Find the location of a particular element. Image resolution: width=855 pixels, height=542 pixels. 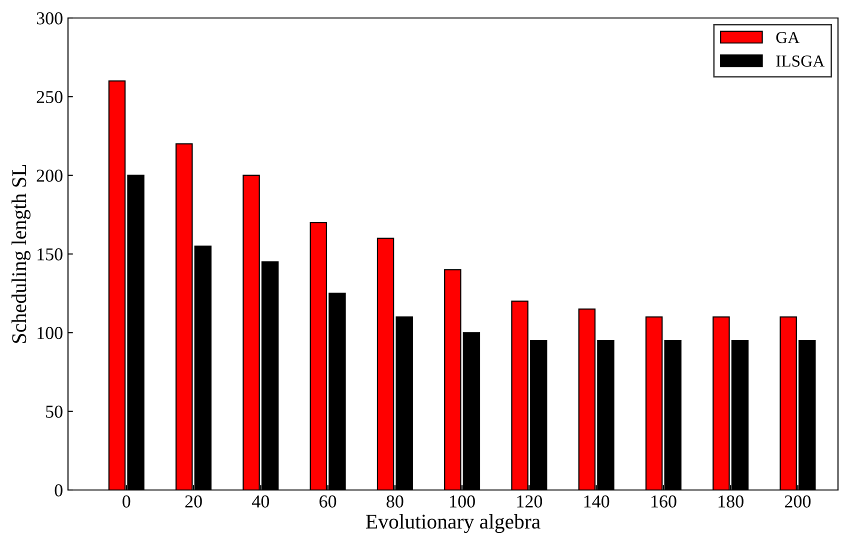

y-tick-label: 200 is located at coordinates (49, 176).